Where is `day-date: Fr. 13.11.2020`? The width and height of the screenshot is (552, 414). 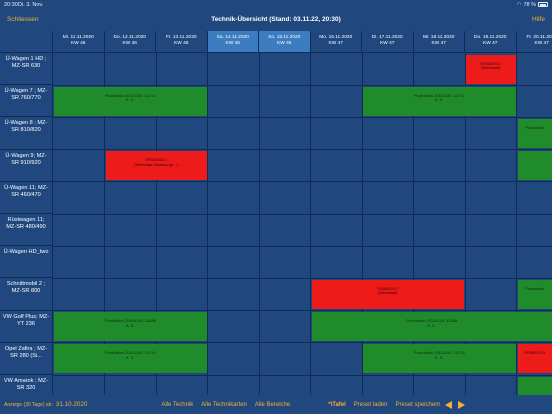
day-date: Fr. 13.11.2020 is located at coordinates (181, 37).